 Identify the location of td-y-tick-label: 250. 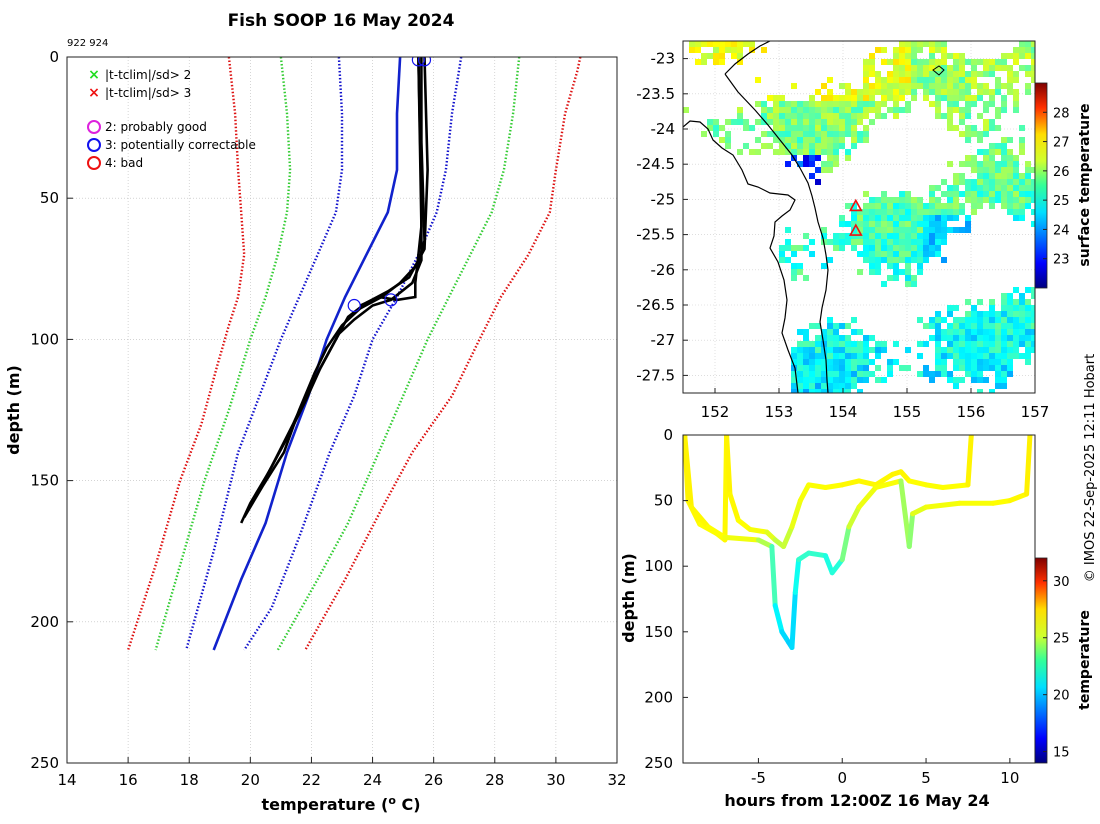
(658, 763).